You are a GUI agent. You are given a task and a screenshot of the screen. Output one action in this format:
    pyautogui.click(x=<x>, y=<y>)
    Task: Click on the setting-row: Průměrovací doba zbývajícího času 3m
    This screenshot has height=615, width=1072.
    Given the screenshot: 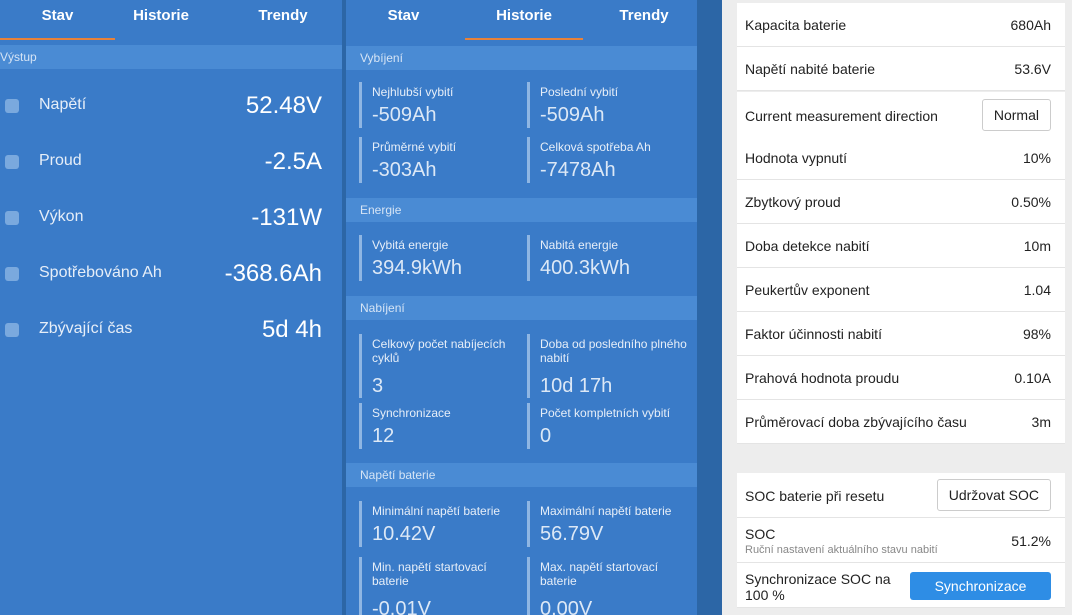 What is the action you would take?
    pyautogui.click(x=901, y=422)
    